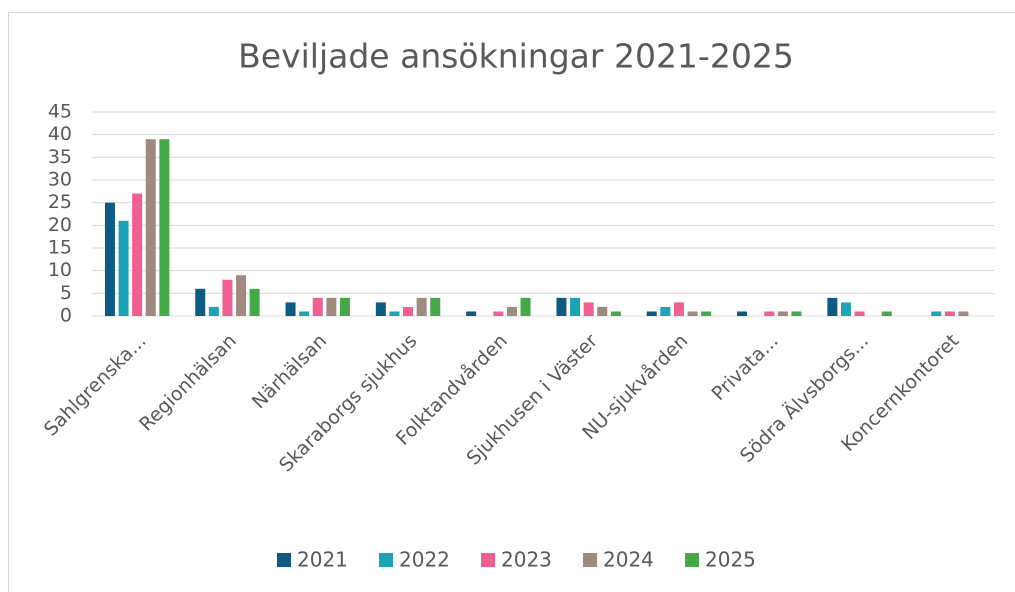 This screenshot has height=592, width=1015. I want to click on y-tick-label: 10, so click(60, 270).